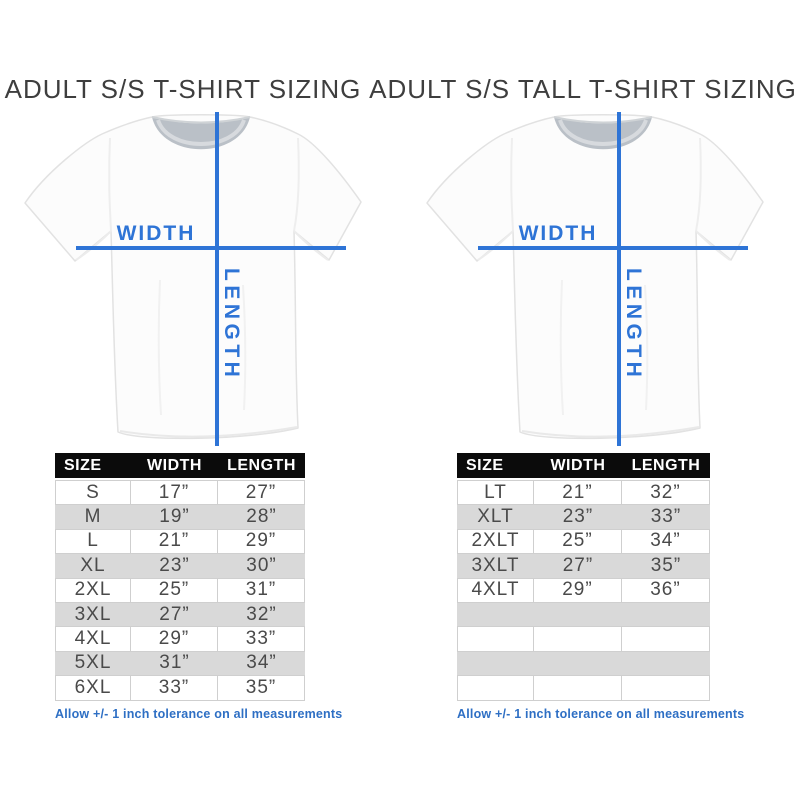 The image size is (800, 800). Describe the element at coordinates (261, 590) in the screenshot. I see `cell-length: 31”` at that location.